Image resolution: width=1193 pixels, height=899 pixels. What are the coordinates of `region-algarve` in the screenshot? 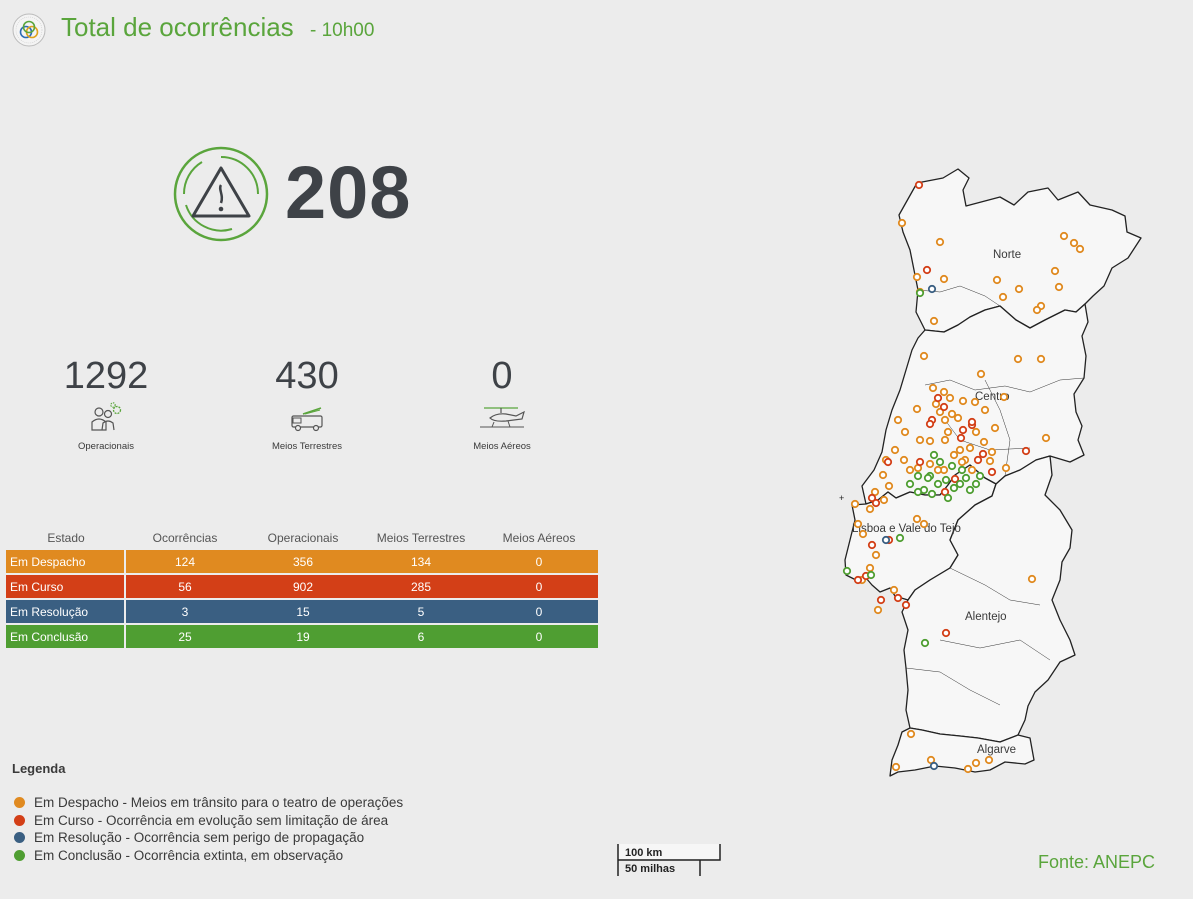 It's located at (962, 752).